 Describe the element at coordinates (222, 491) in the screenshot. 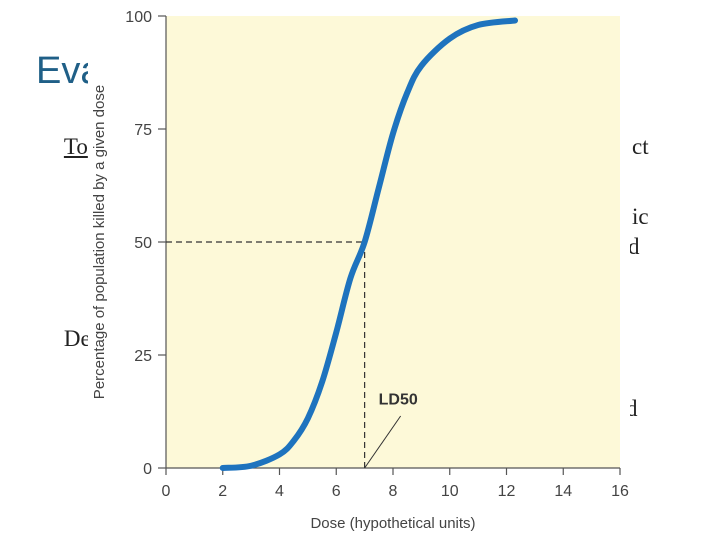

I see `x-tick-label: 2` at that location.